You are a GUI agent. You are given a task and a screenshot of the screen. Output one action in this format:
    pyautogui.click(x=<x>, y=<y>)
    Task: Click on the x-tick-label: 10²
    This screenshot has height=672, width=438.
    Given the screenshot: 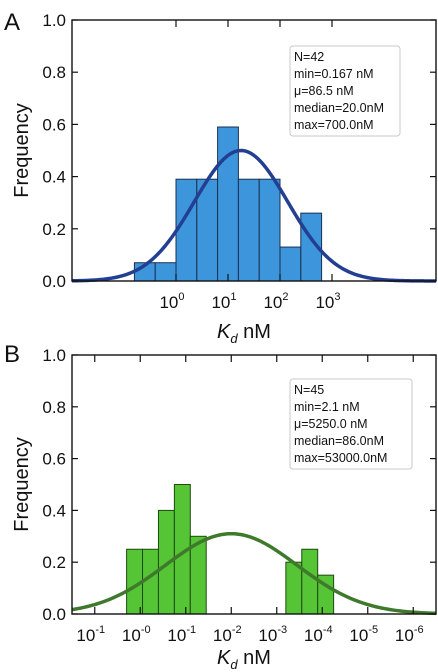 What is the action you would take?
    pyautogui.click(x=275, y=301)
    